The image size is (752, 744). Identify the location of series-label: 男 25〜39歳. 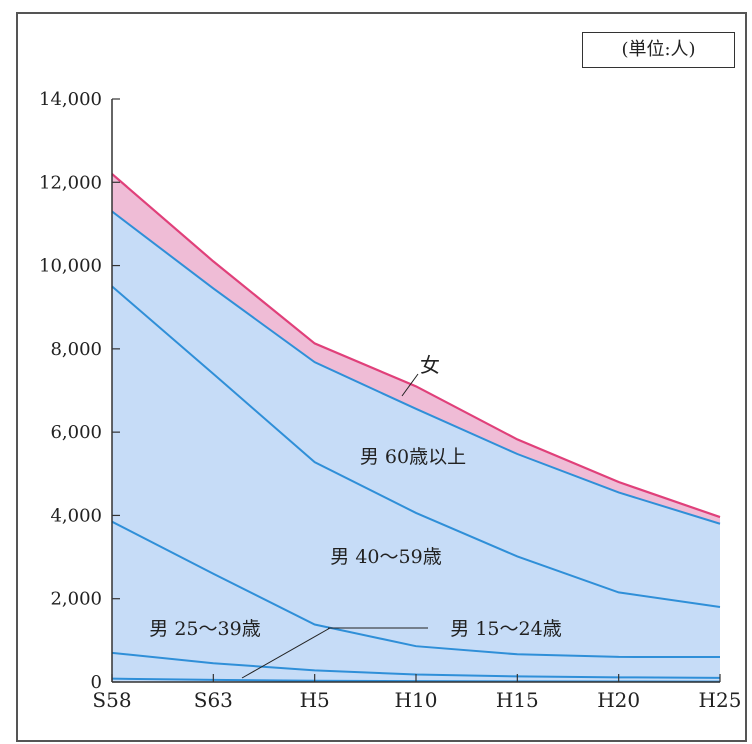
(204, 629).